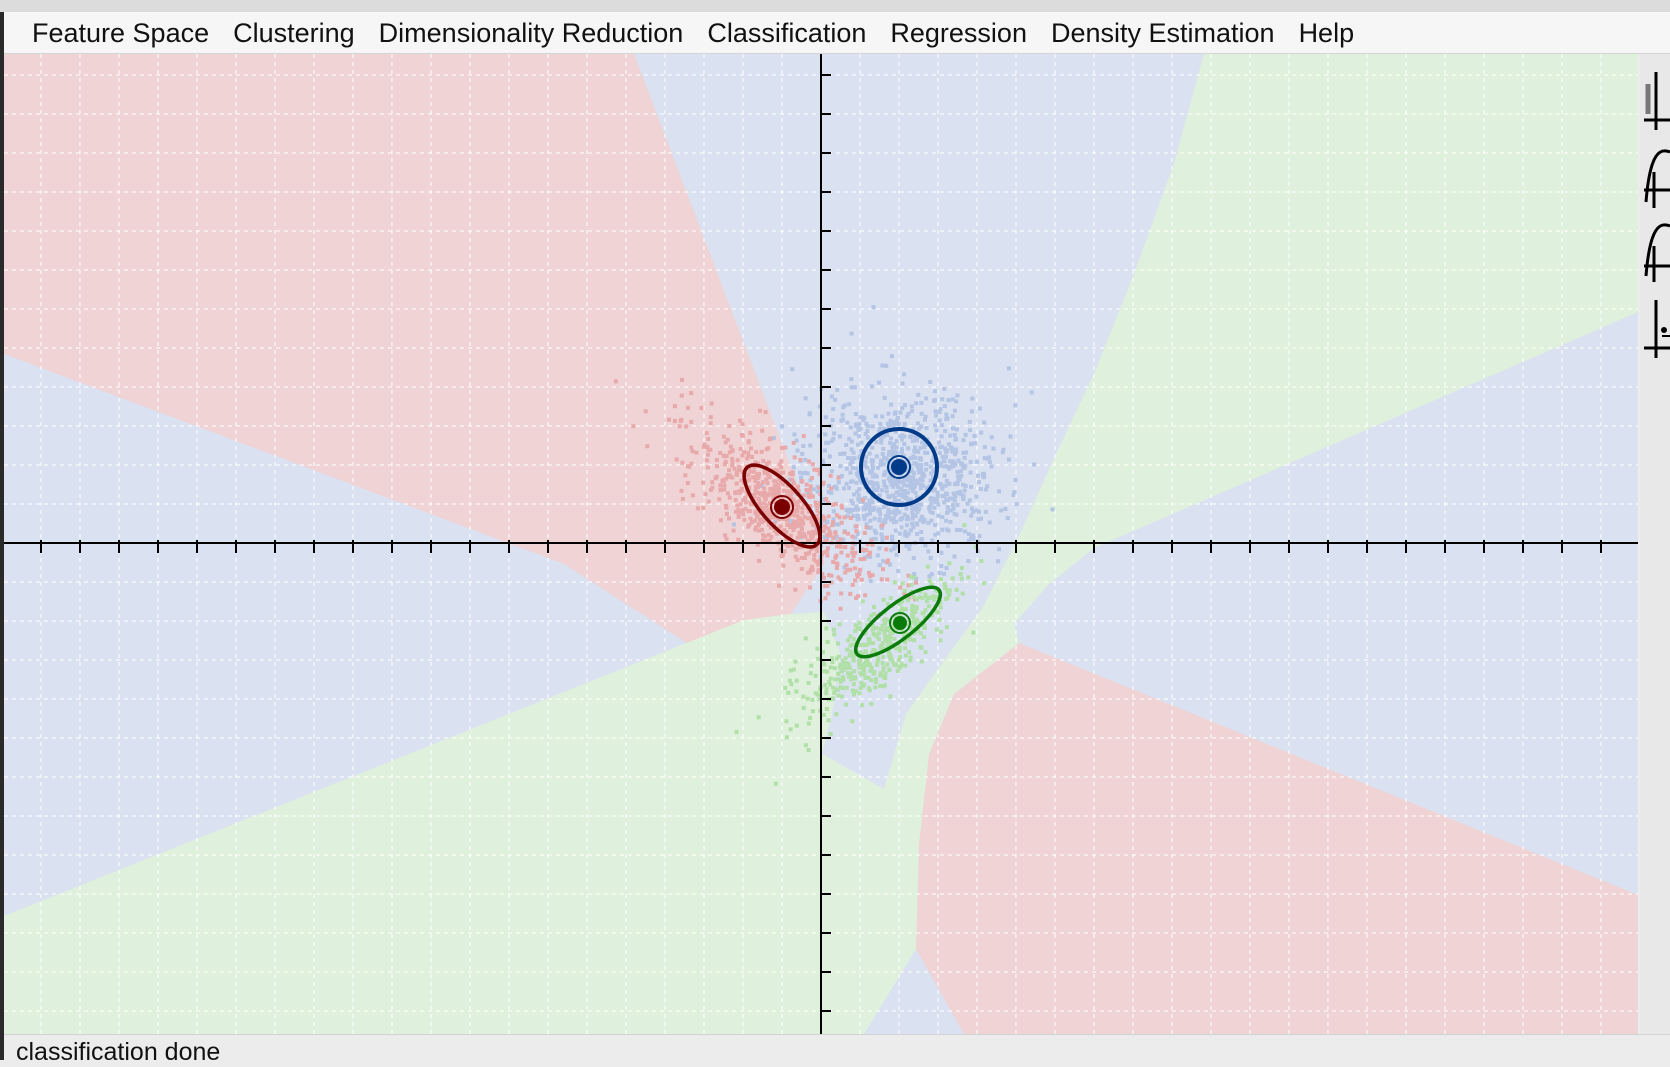 This screenshot has width=1670, height=1067. Describe the element at coordinates (121, 32) in the screenshot. I see `menu-feature-space: Feature Space` at that location.